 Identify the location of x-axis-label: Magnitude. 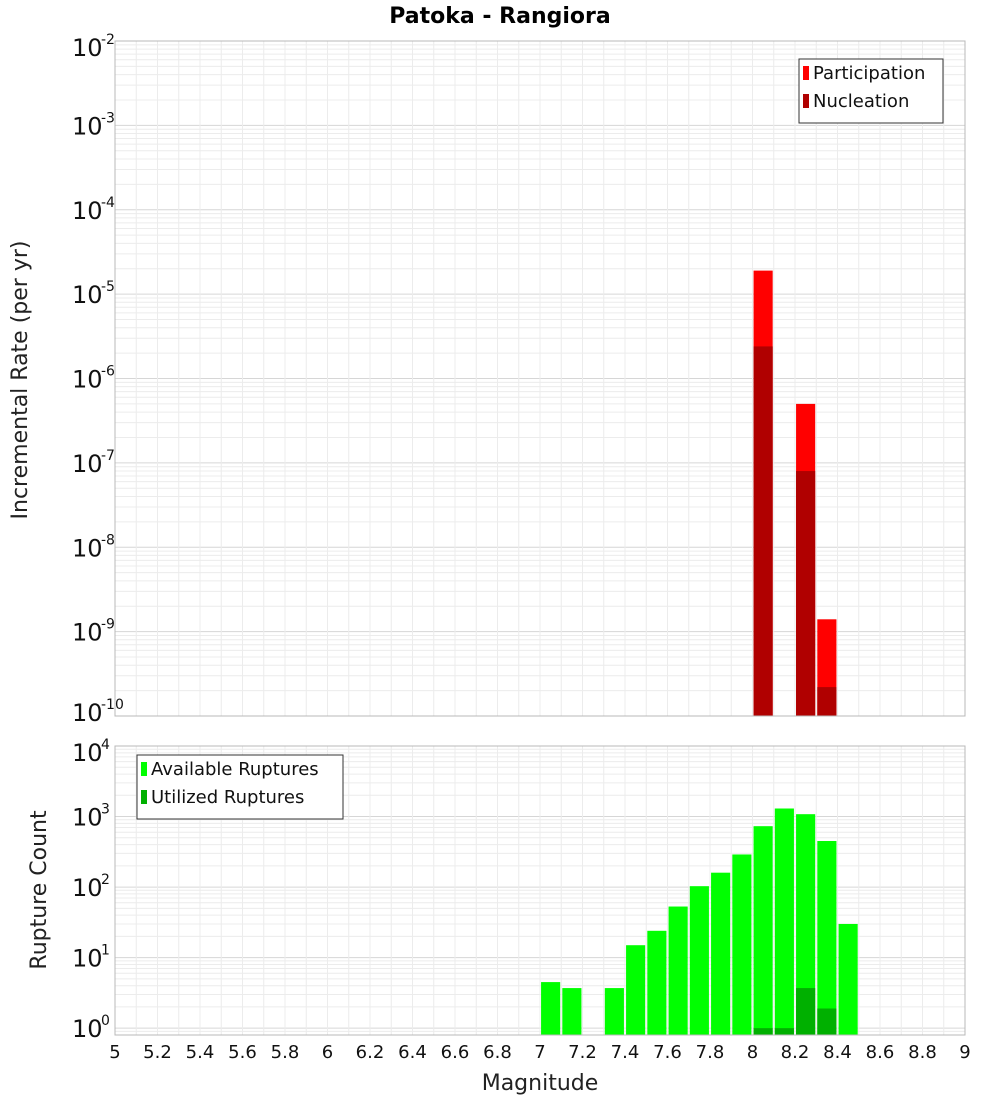
(540, 1083).